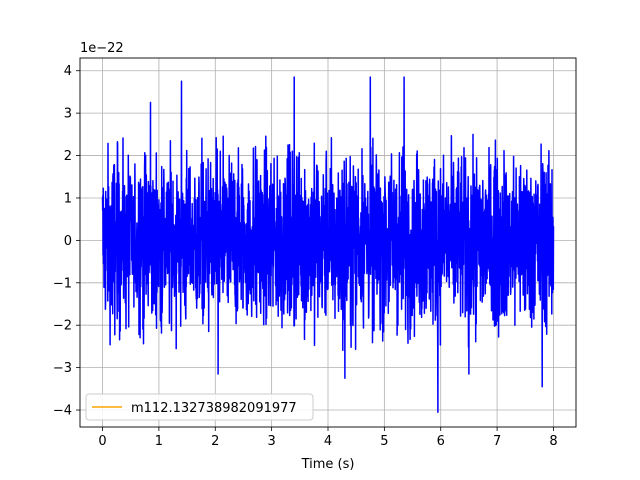 The width and height of the screenshot is (640, 480). I want to click on y-tick-label: 2, so click(68, 156).